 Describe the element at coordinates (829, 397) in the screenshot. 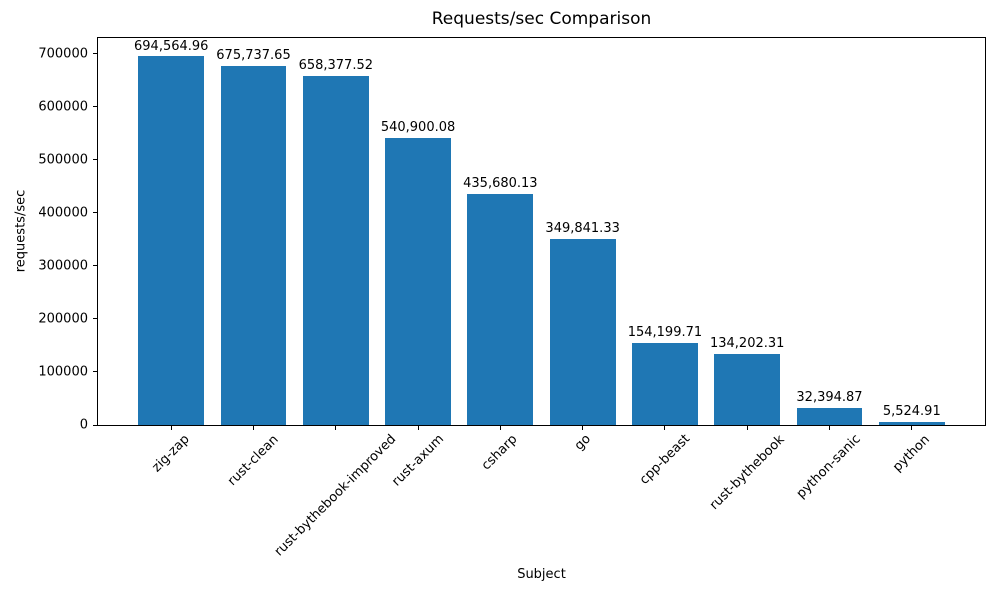

I see `bar-value-label: 32,394.87` at that location.